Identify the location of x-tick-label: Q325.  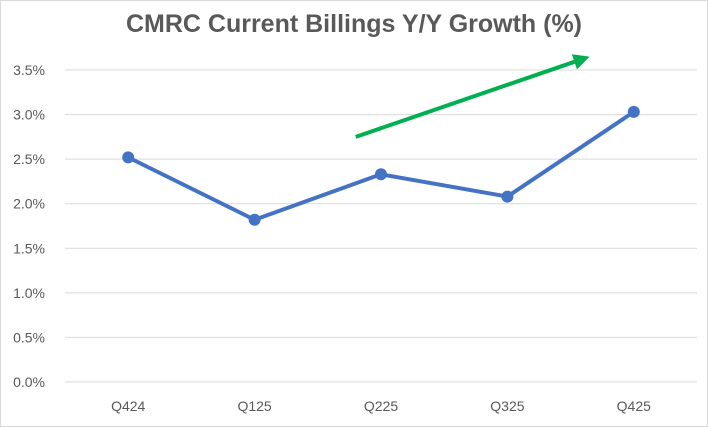
(507, 406).